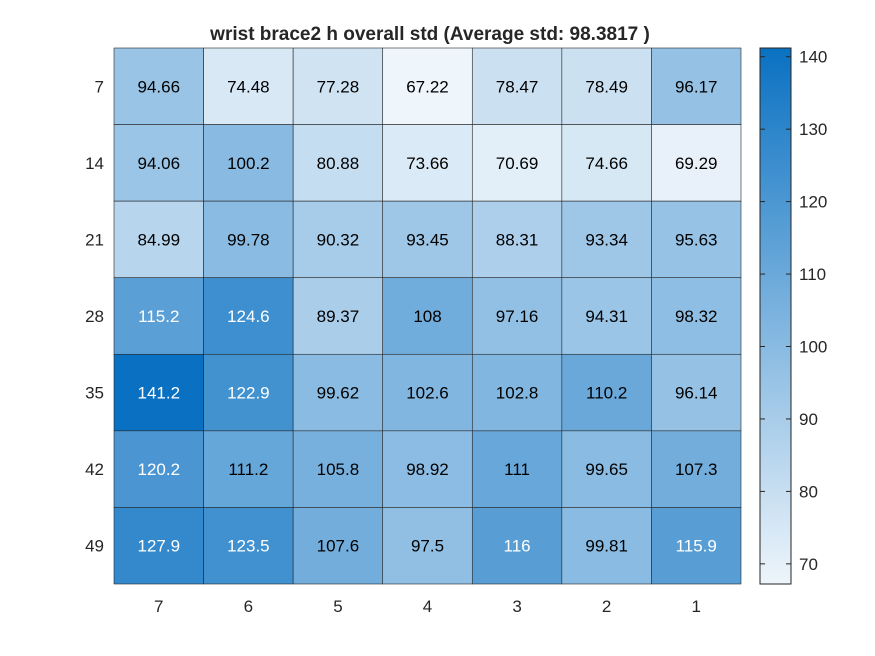 The width and height of the screenshot is (875, 656). I want to click on cell-value-label: 124.6, so click(248, 316).